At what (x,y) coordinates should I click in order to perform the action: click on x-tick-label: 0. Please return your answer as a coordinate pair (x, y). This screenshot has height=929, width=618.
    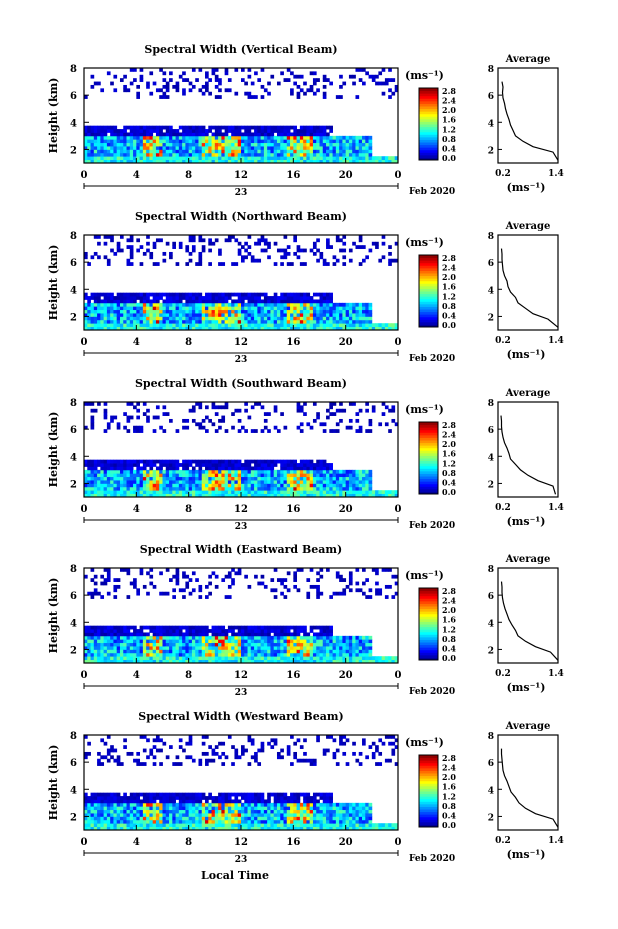
    Looking at the image, I should click on (84, 175).